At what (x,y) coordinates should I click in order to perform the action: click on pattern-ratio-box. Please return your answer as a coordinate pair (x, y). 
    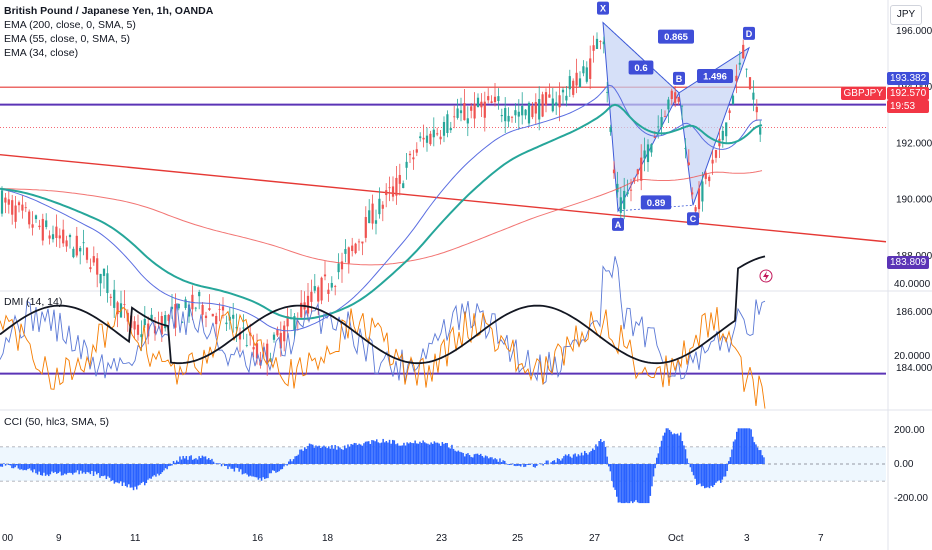
    Looking at the image, I should click on (676, 36).